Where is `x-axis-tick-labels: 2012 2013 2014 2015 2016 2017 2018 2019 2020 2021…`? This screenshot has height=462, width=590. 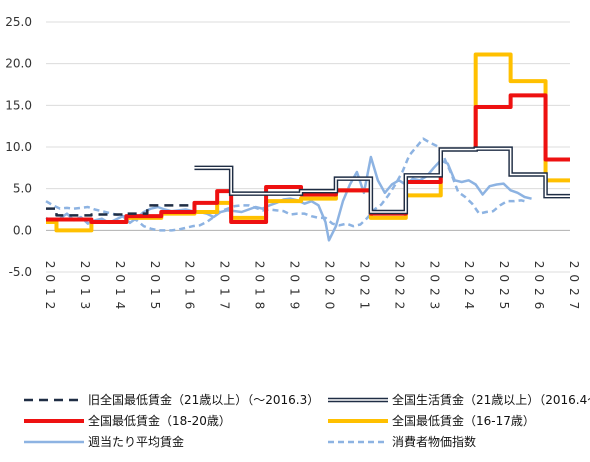 x-axis-tick-labels: 2012 2013 2014 2015 2016 2017 2018 2019 2020 2021… is located at coordinates (312, 288).